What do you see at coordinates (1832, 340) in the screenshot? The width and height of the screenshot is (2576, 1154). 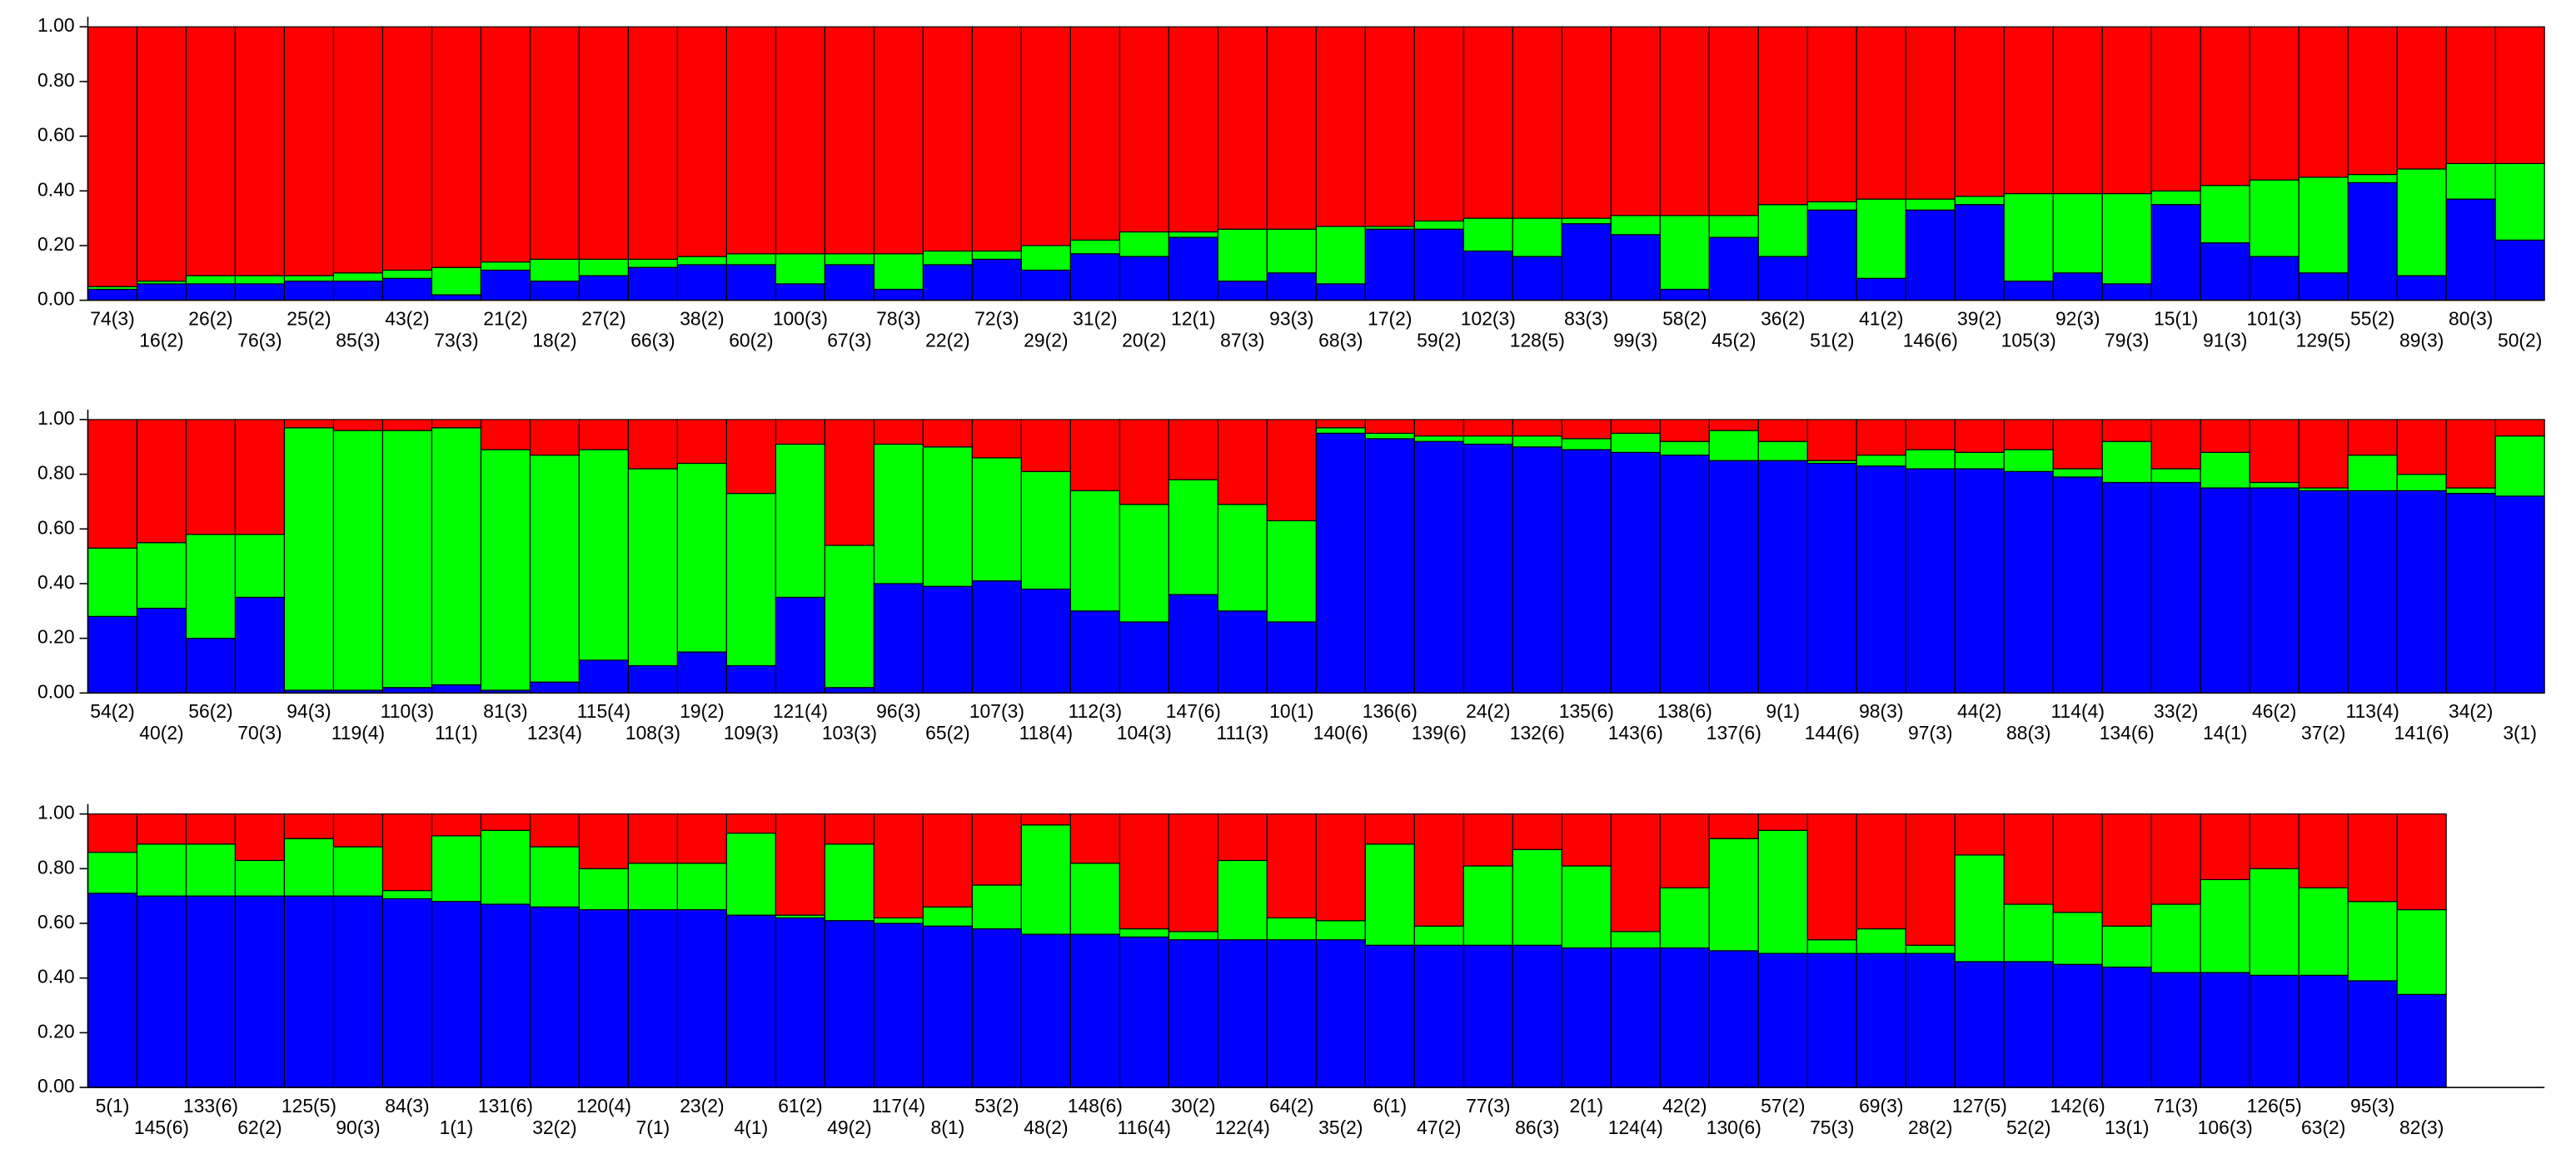 I see `x-tick-label: 51(2)` at bounding box center [1832, 340].